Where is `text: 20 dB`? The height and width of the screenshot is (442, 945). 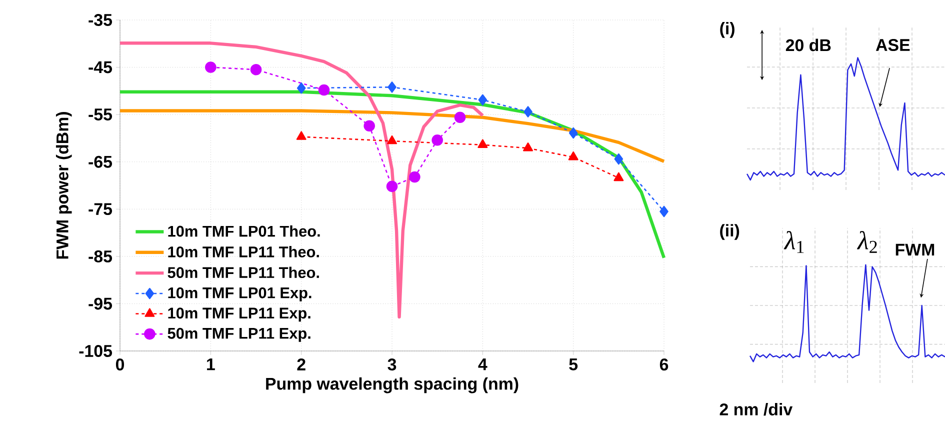
text: 20 dB is located at coordinates (808, 45).